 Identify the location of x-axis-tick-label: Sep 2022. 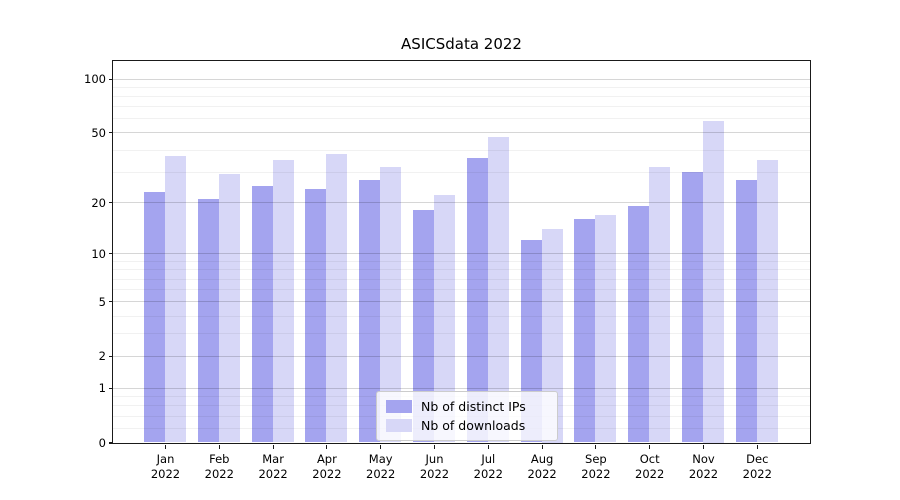
(596, 467).